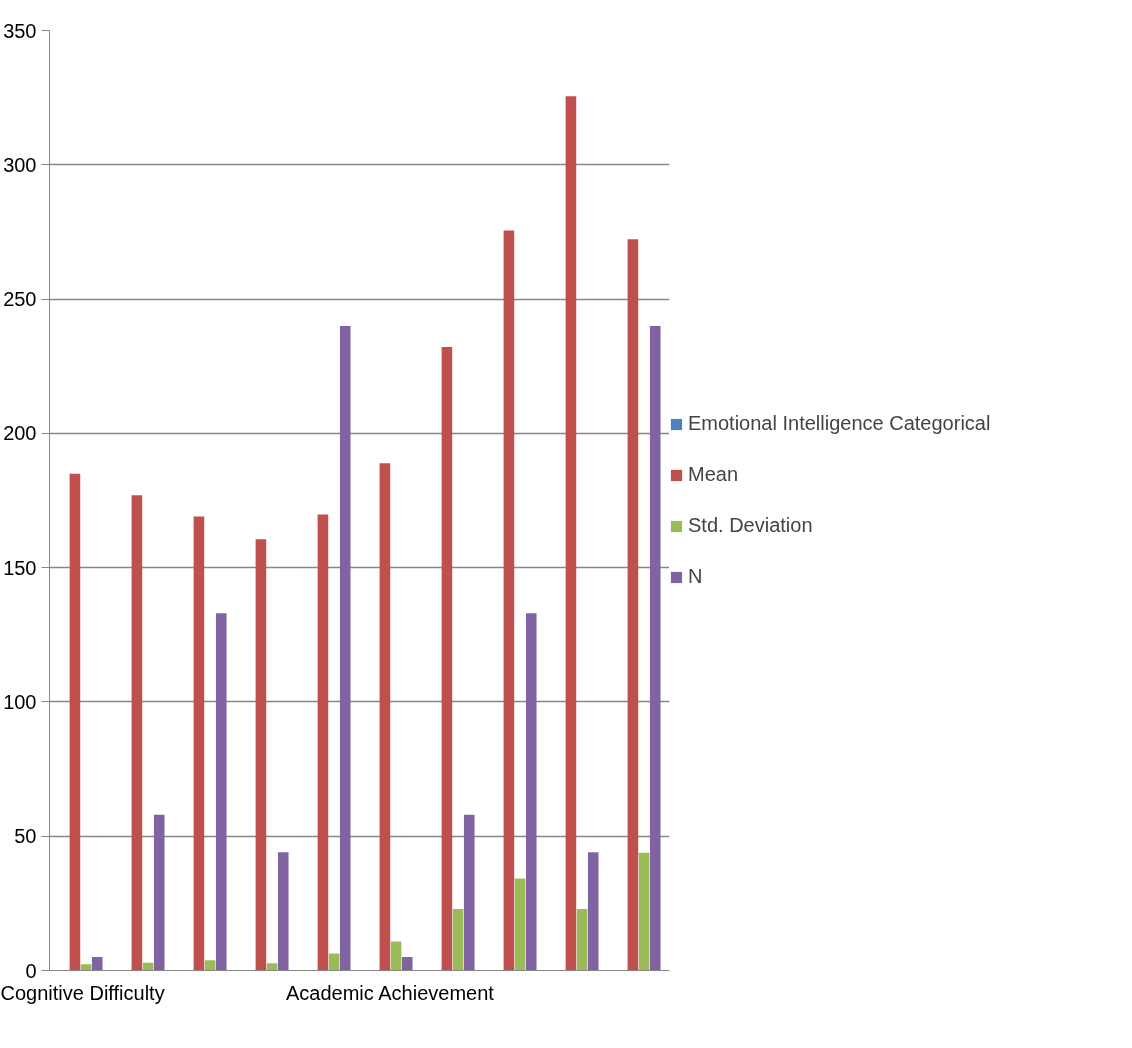 The width and height of the screenshot is (1132, 1048). What do you see at coordinates (713, 474) in the screenshot?
I see `legend-label: Mean` at bounding box center [713, 474].